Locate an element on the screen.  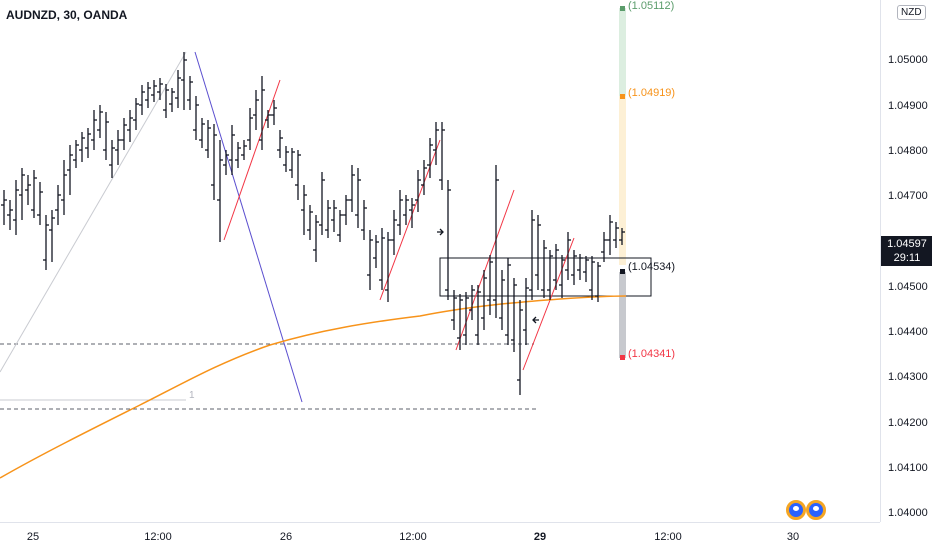
stop-zone is located at coordinates (622, 315).